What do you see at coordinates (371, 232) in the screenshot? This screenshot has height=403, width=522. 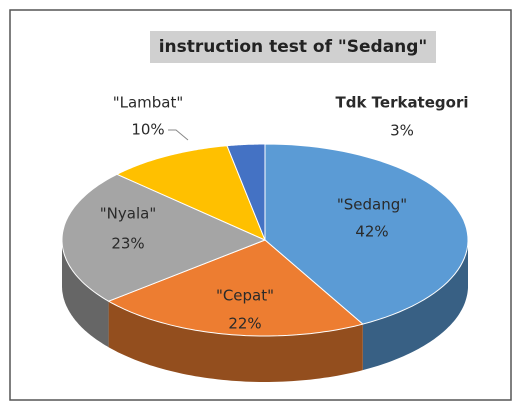 I see `value-label: 42%` at bounding box center [371, 232].